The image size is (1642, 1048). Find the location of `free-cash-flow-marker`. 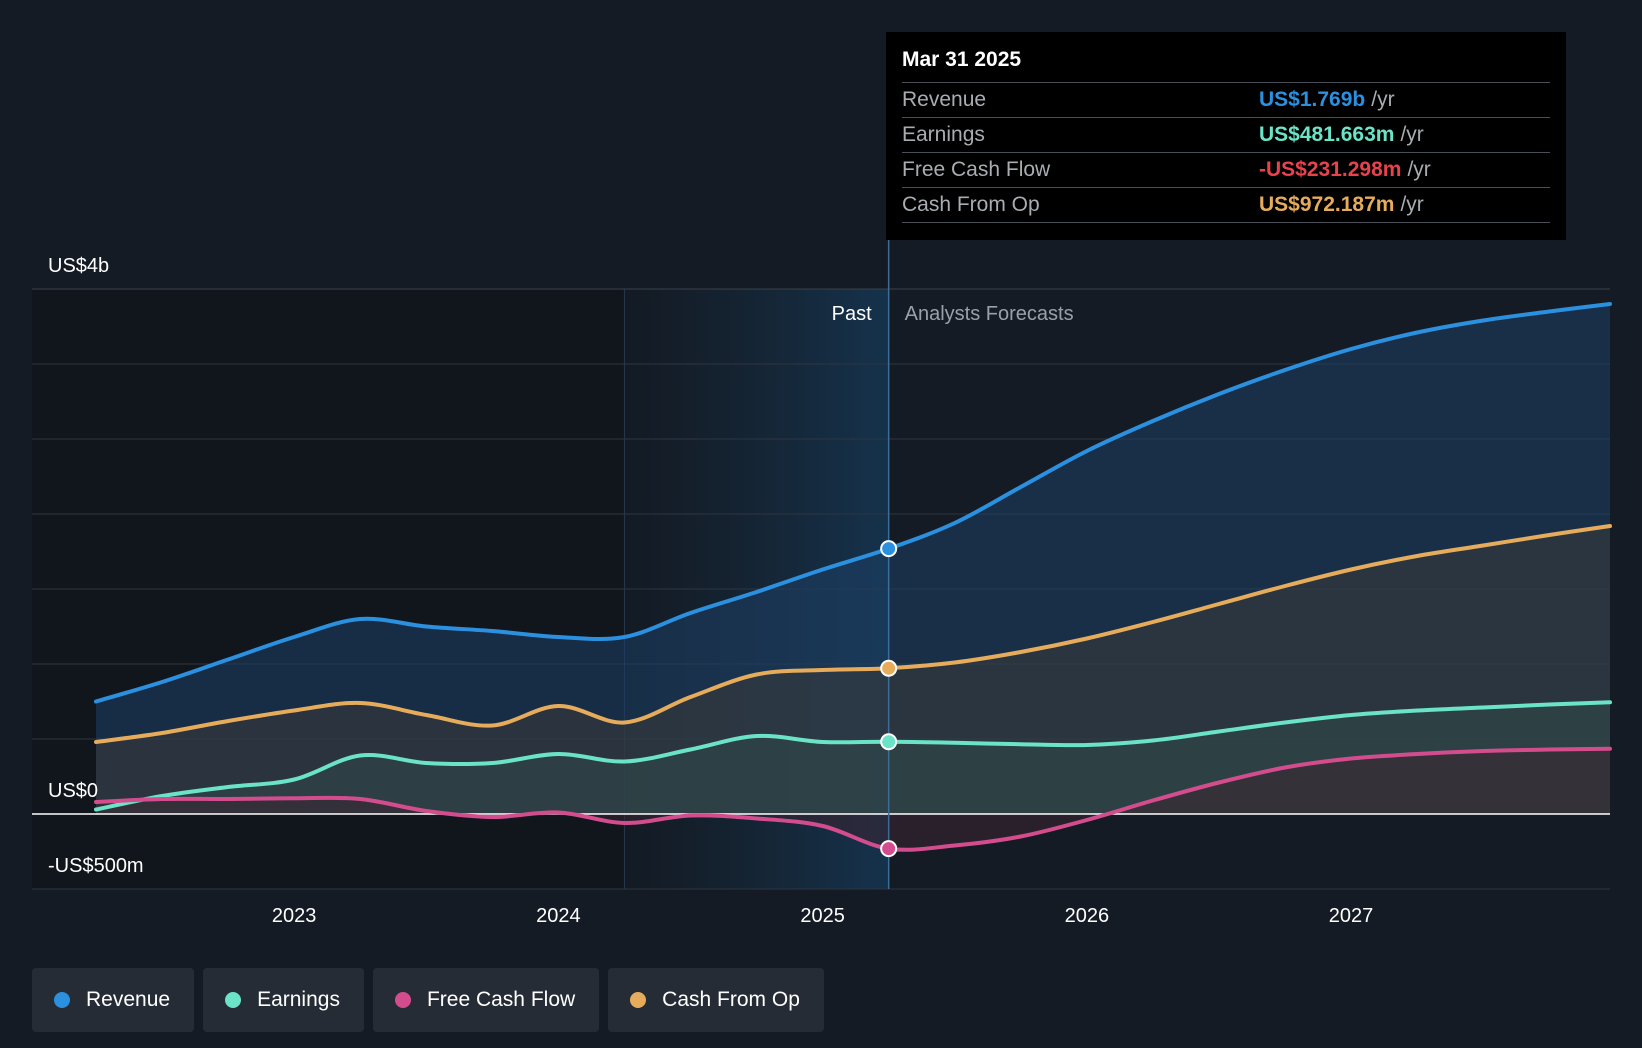

free-cash-flow-marker is located at coordinates (889, 849).